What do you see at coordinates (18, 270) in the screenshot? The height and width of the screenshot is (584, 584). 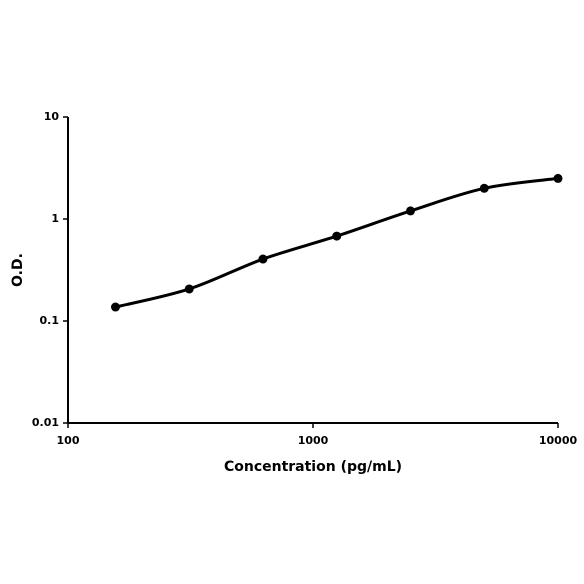 I see `y-axis-title: O.D.` at bounding box center [18, 270].